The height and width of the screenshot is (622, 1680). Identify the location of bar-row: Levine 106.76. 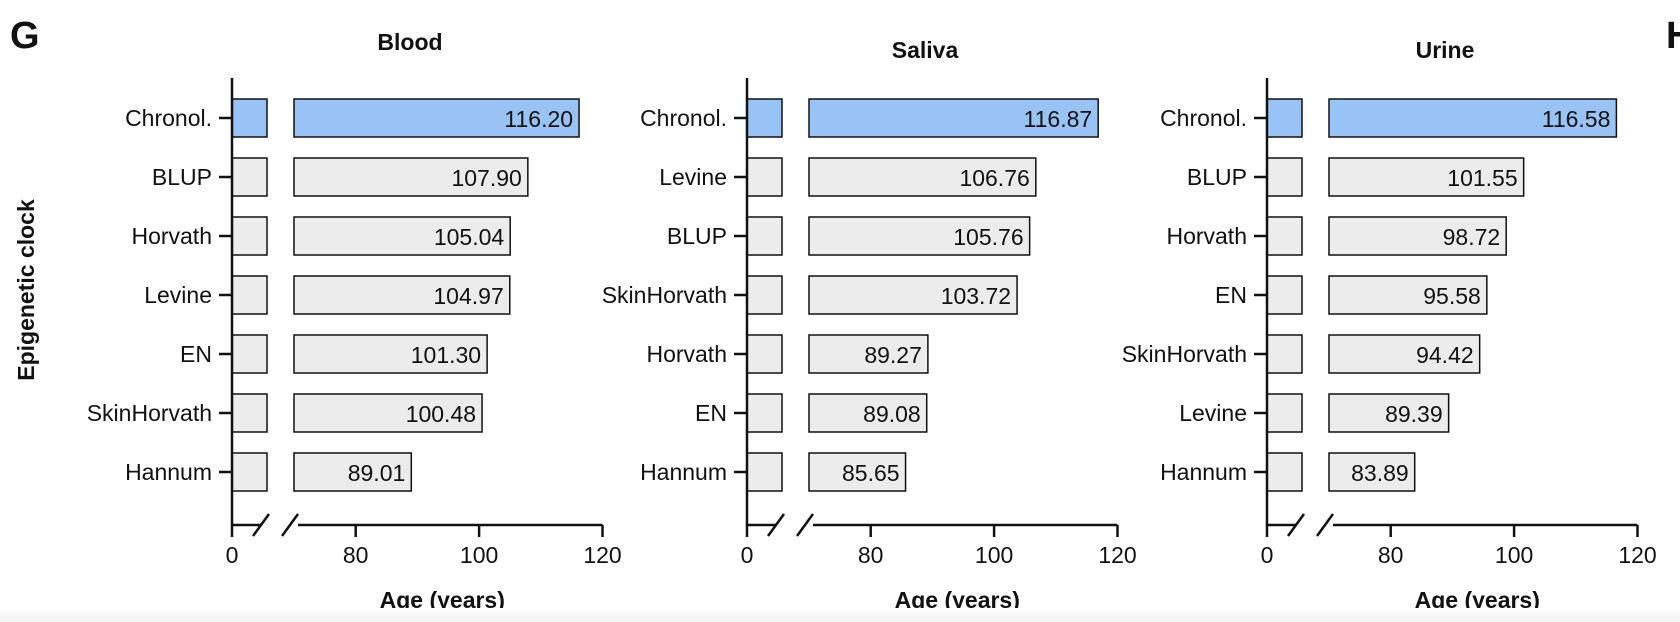
(848, 177).